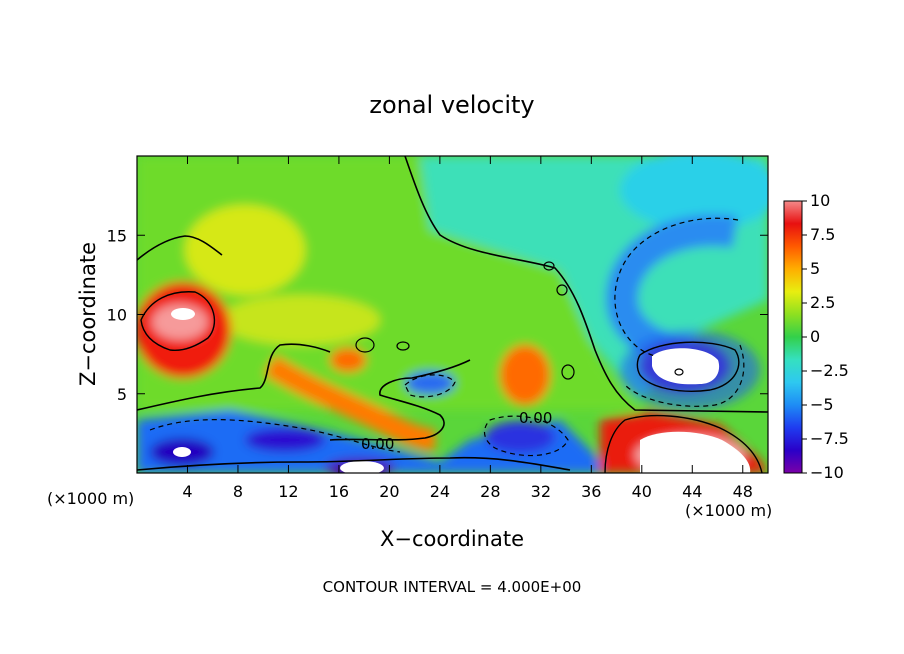 The width and height of the screenshot is (904, 654). Describe the element at coordinates (238, 491) in the screenshot. I see `x-tick-label: 8` at that location.